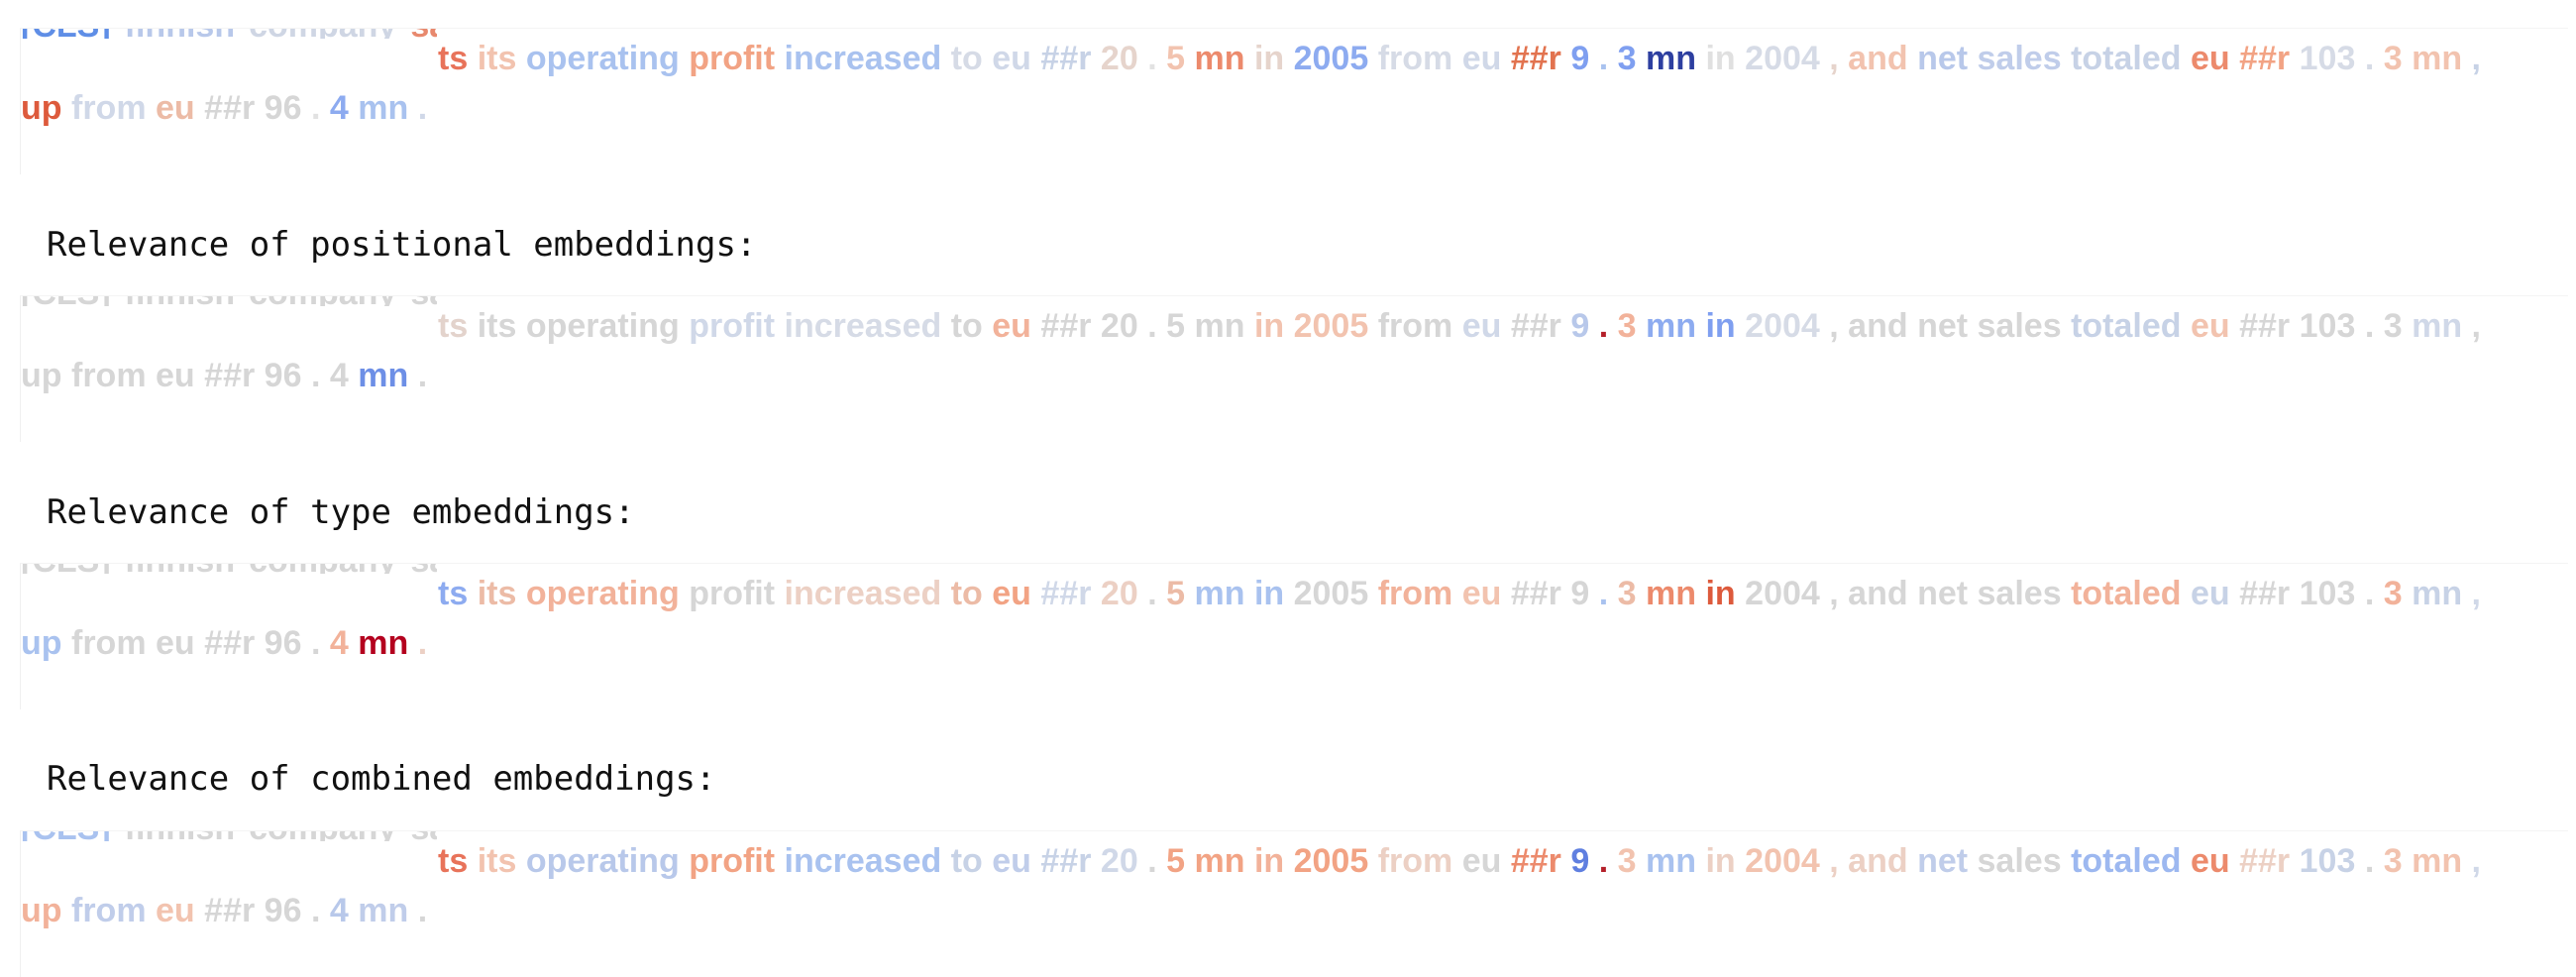 Image resolution: width=2576 pixels, height=977 pixels. What do you see at coordinates (66, 836) in the screenshot?
I see `clipped-token: [CLS]` at bounding box center [66, 836].